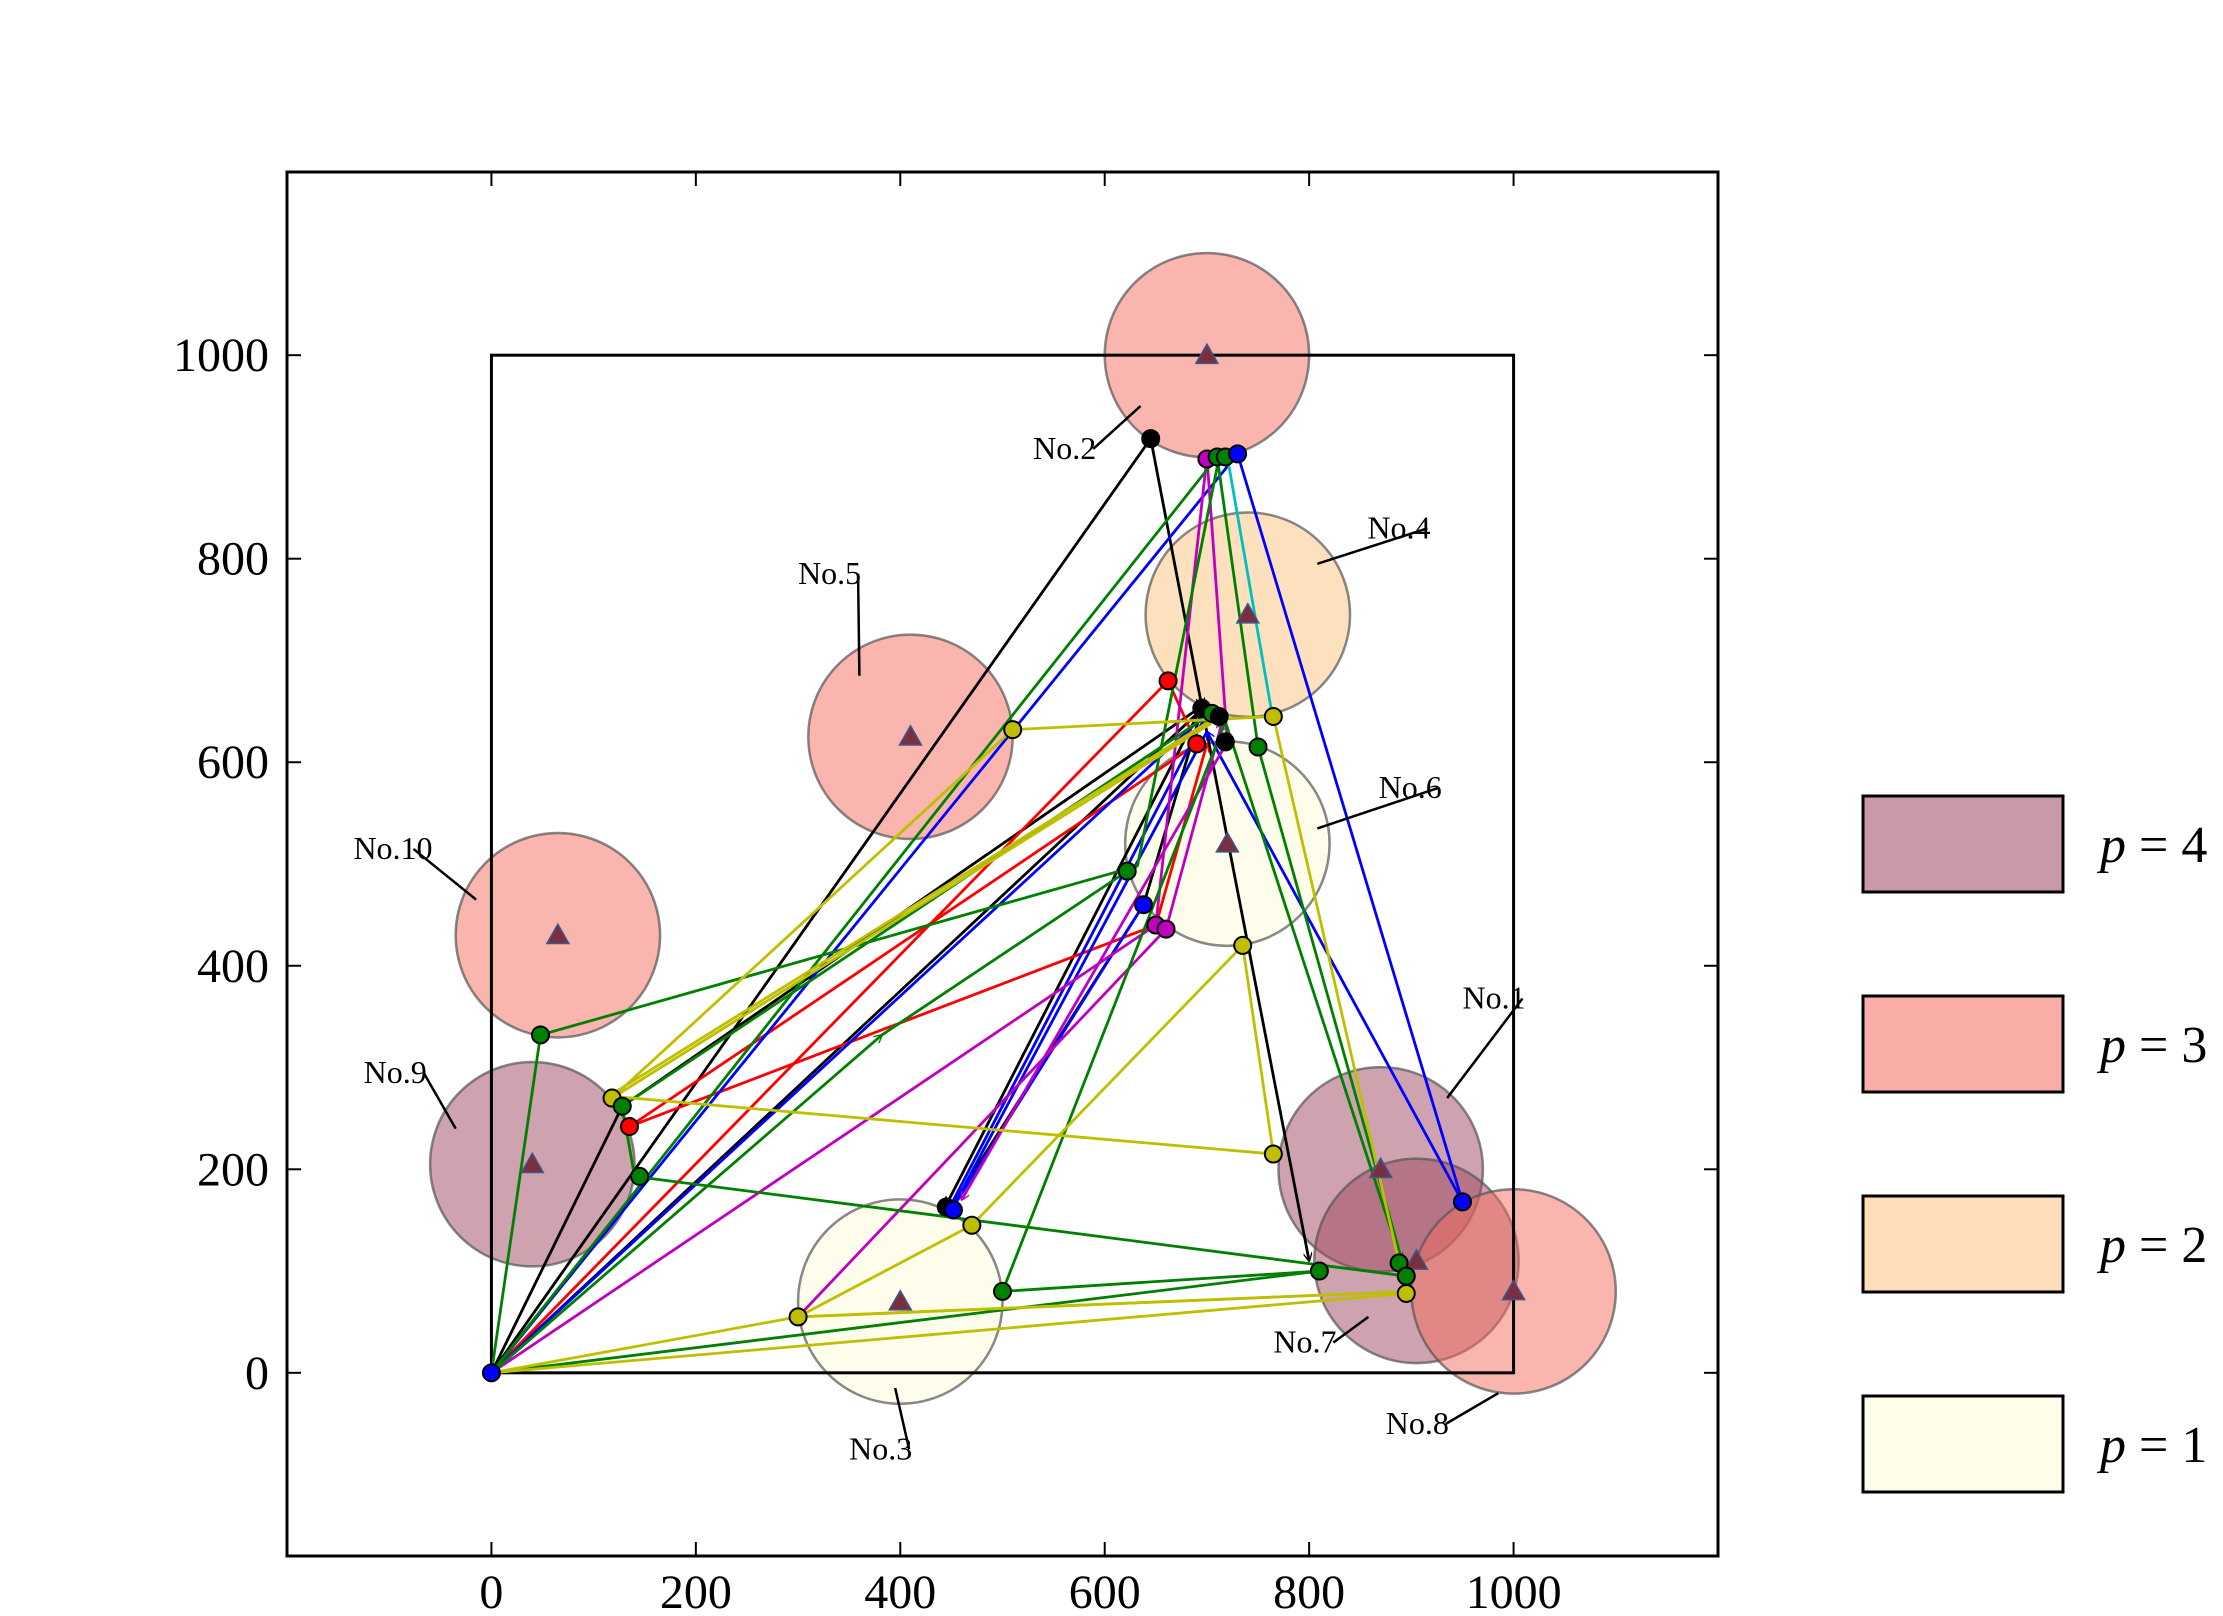 The image size is (2223, 1616). Describe the element at coordinates (1514, 1591) in the screenshot. I see `x-tick-label-6: 1000` at that location.